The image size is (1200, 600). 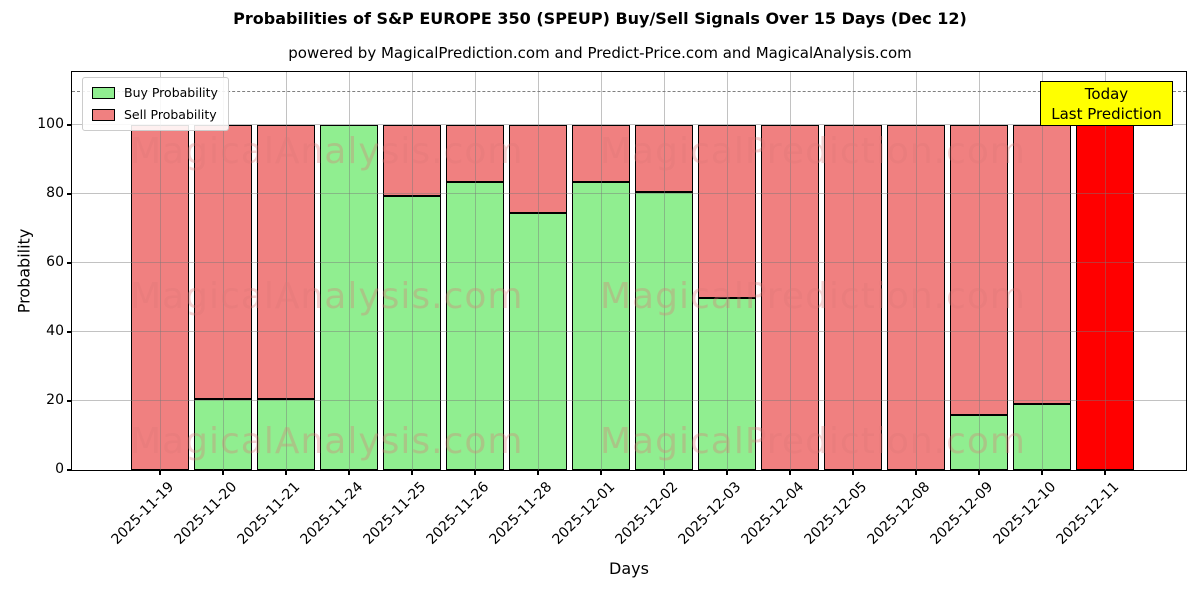 I want to click on legend-item-buy: Buy Probability, so click(x=155, y=92).